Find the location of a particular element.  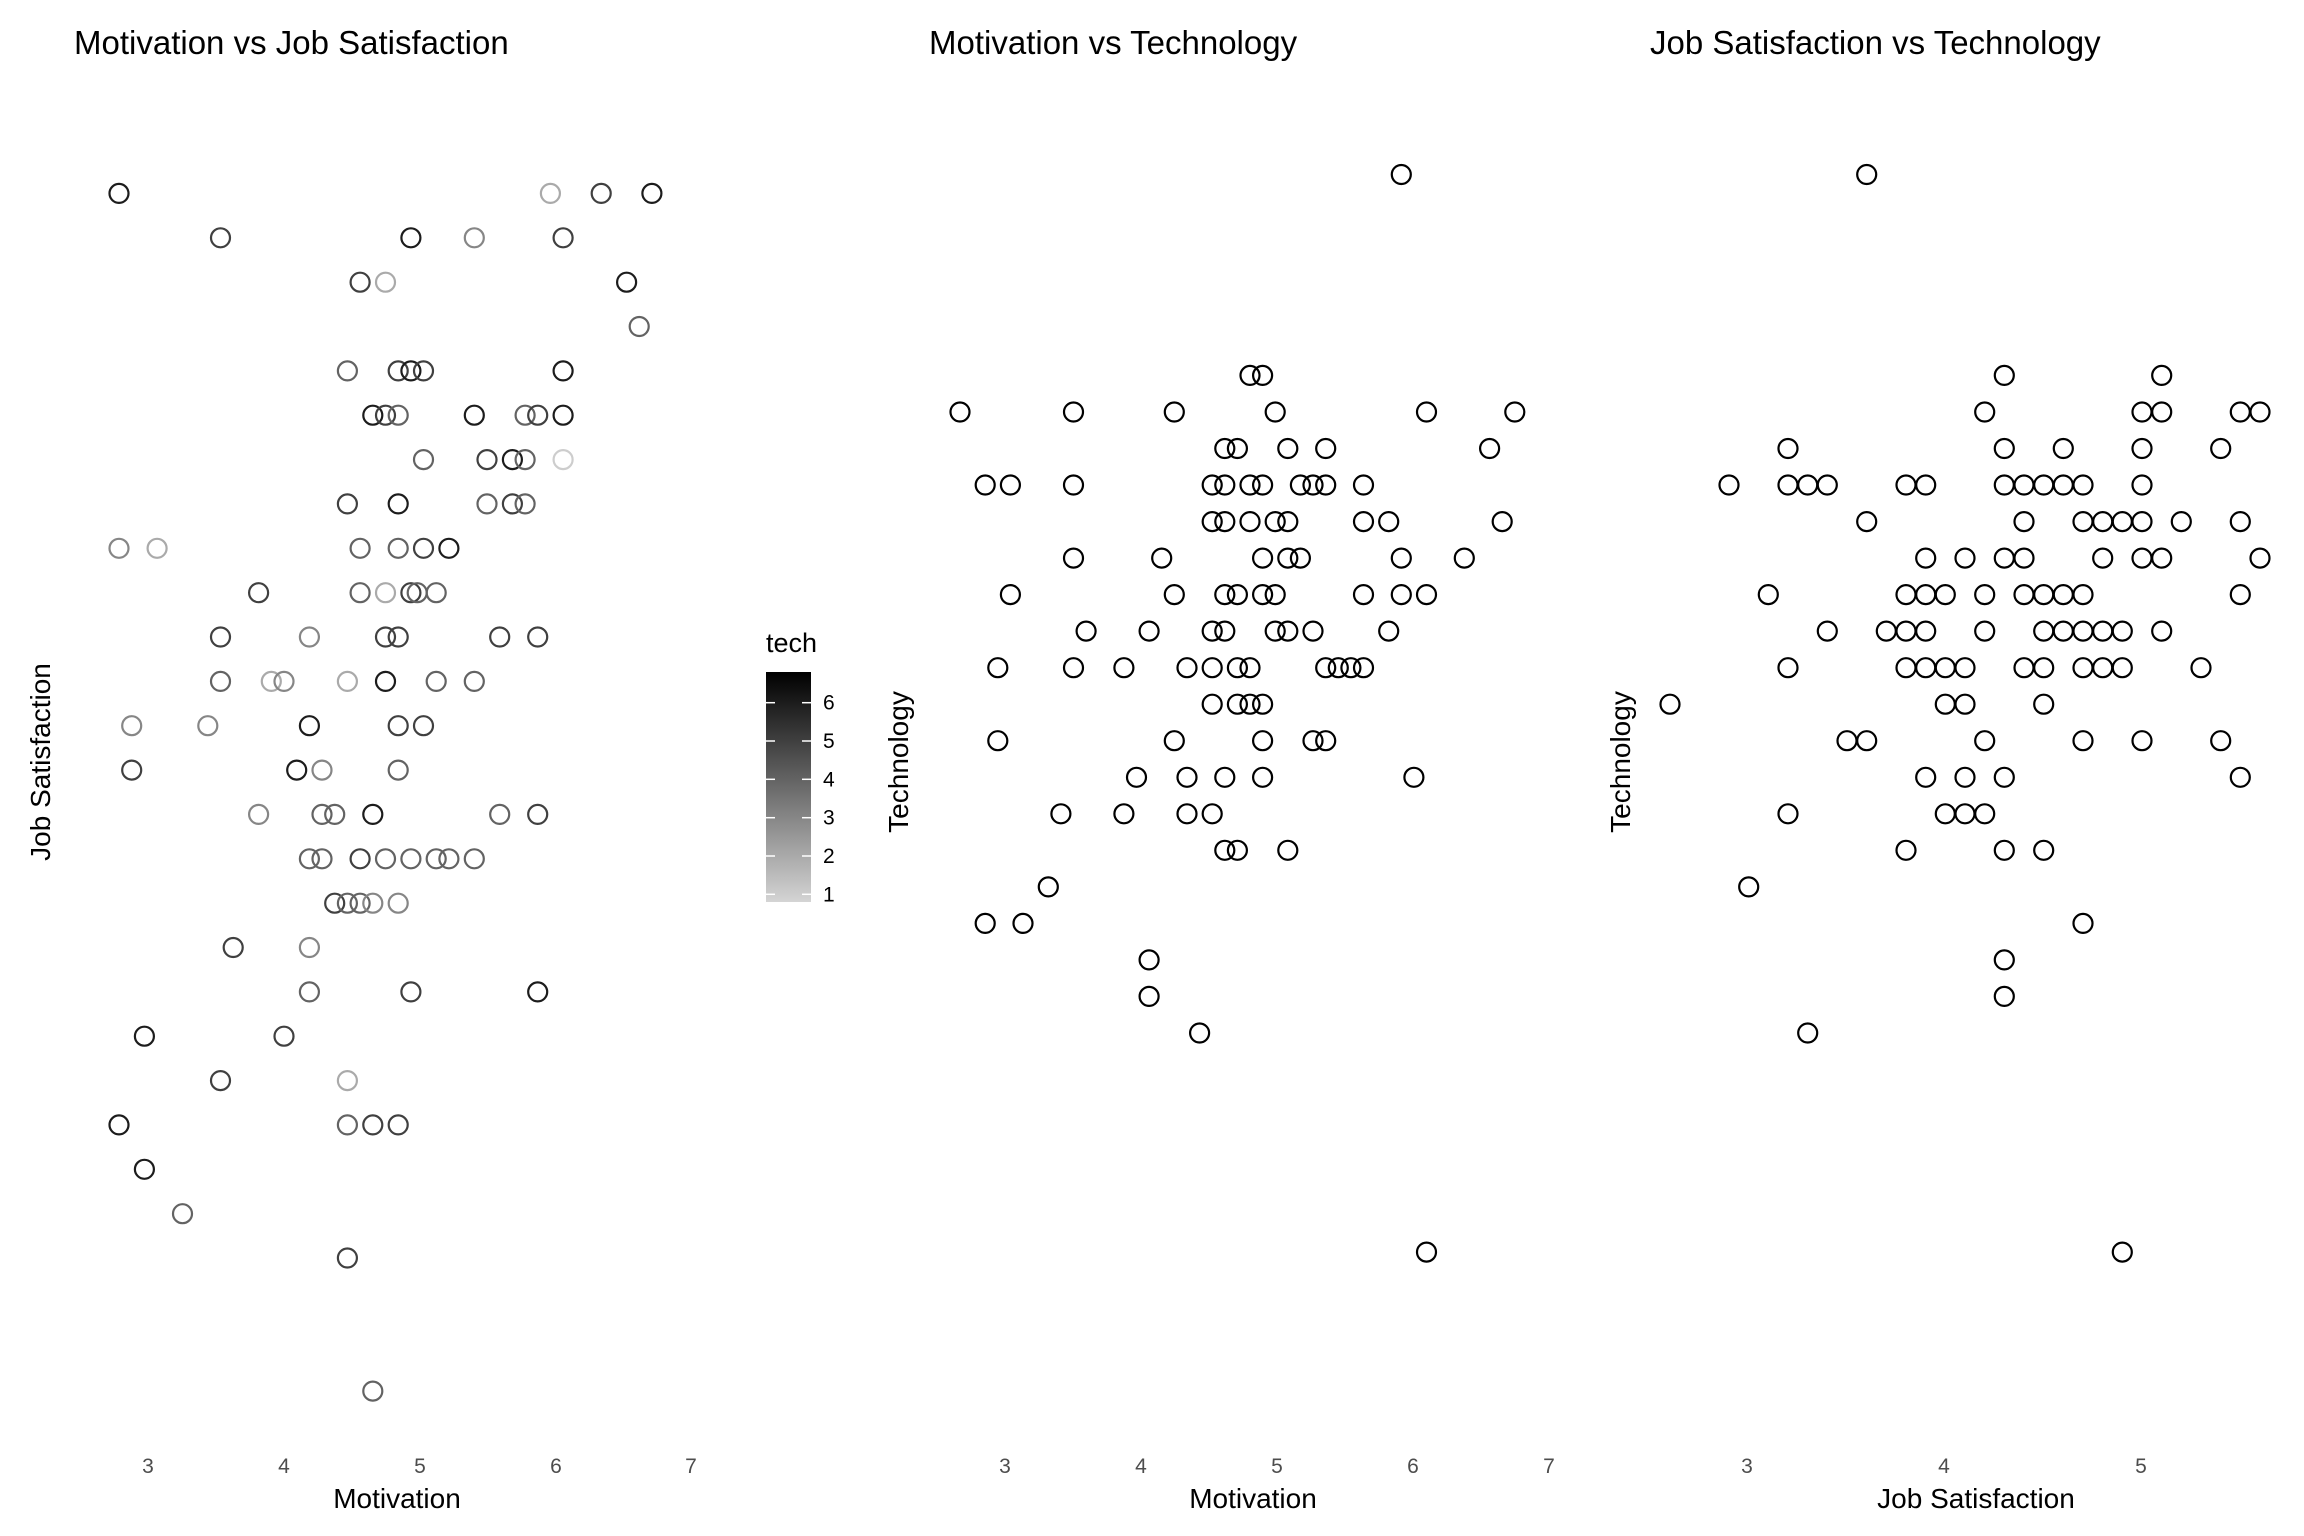

y-axis-label: Job Satisfaction is located at coordinates (40, 762).